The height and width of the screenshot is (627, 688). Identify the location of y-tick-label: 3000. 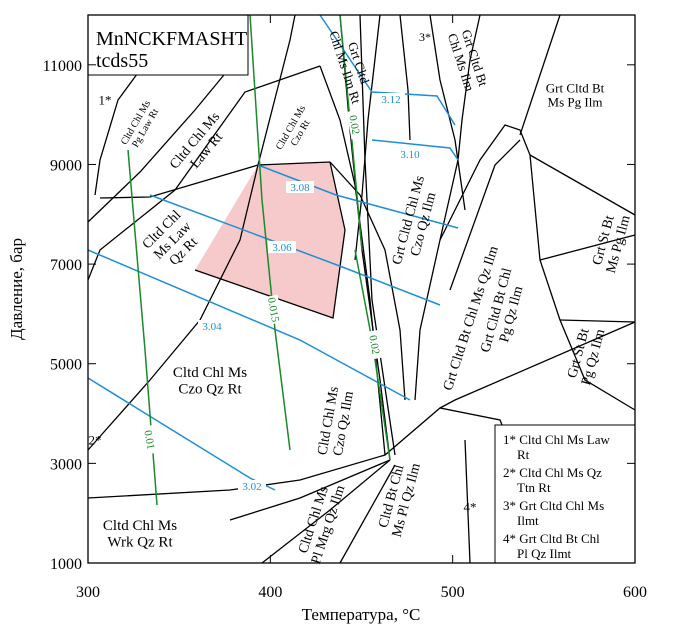
(66, 464).